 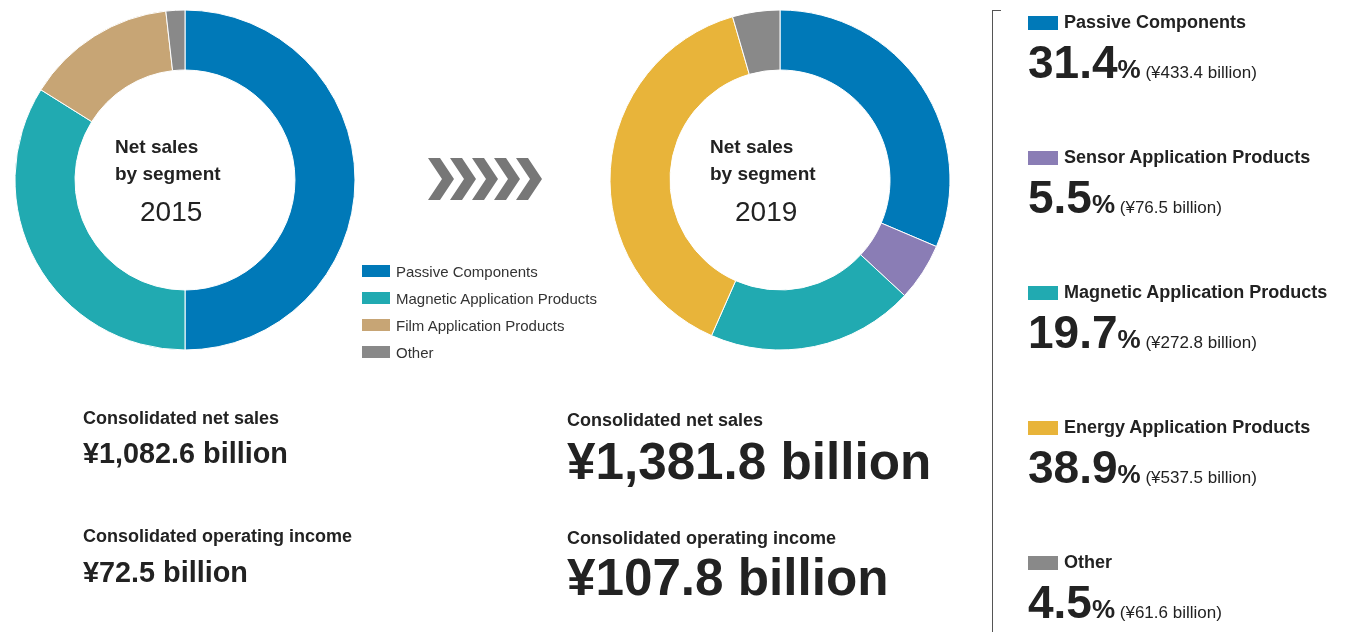 What do you see at coordinates (1142, 62) in the screenshot?
I see `data-label: 31.4% (¥433.4 billion)` at bounding box center [1142, 62].